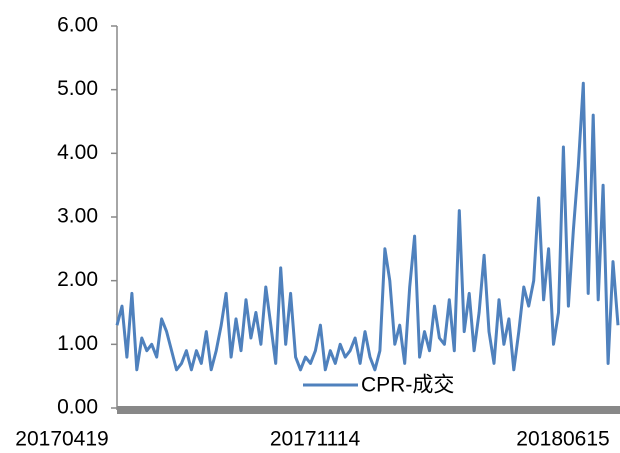 This screenshot has width=620, height=453. Describe the element at coordinates (77, 279) in the screenshot. I see `y-tick-label: 2.00` at that location.